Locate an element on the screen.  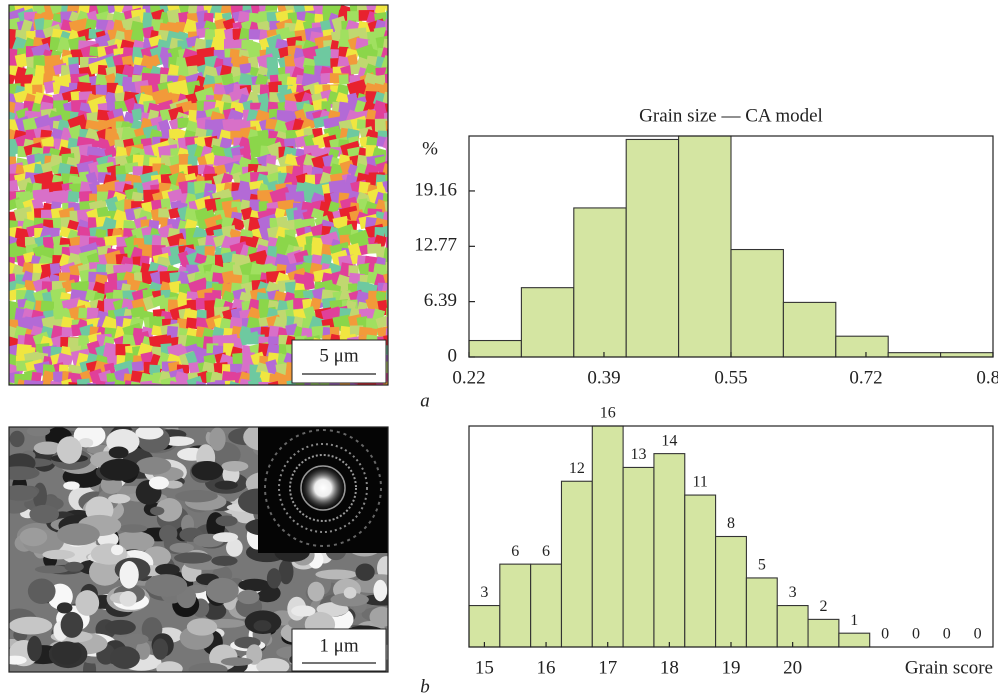
y-tick-label: 12.77 is located at coordinates (435, 245).